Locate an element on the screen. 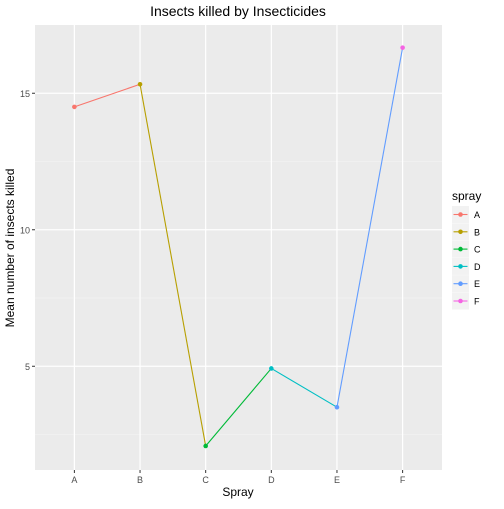  y-axis: 5 10 15 is located at coordinates (27, 230).